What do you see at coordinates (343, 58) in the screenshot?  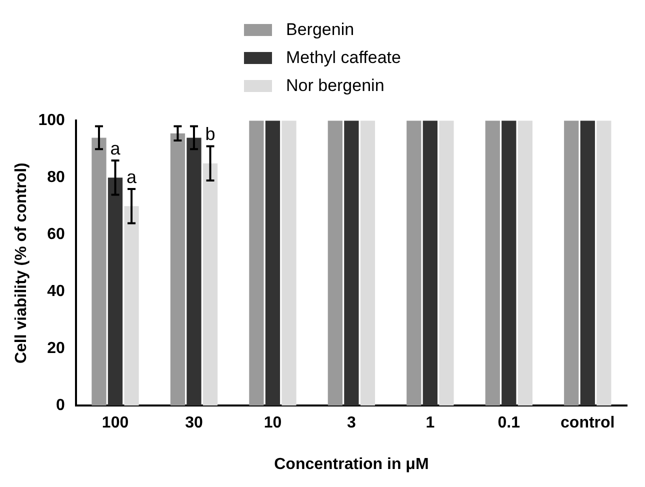 I see `legend-label: Methyl caffeate` at bounding box center [343, 58].